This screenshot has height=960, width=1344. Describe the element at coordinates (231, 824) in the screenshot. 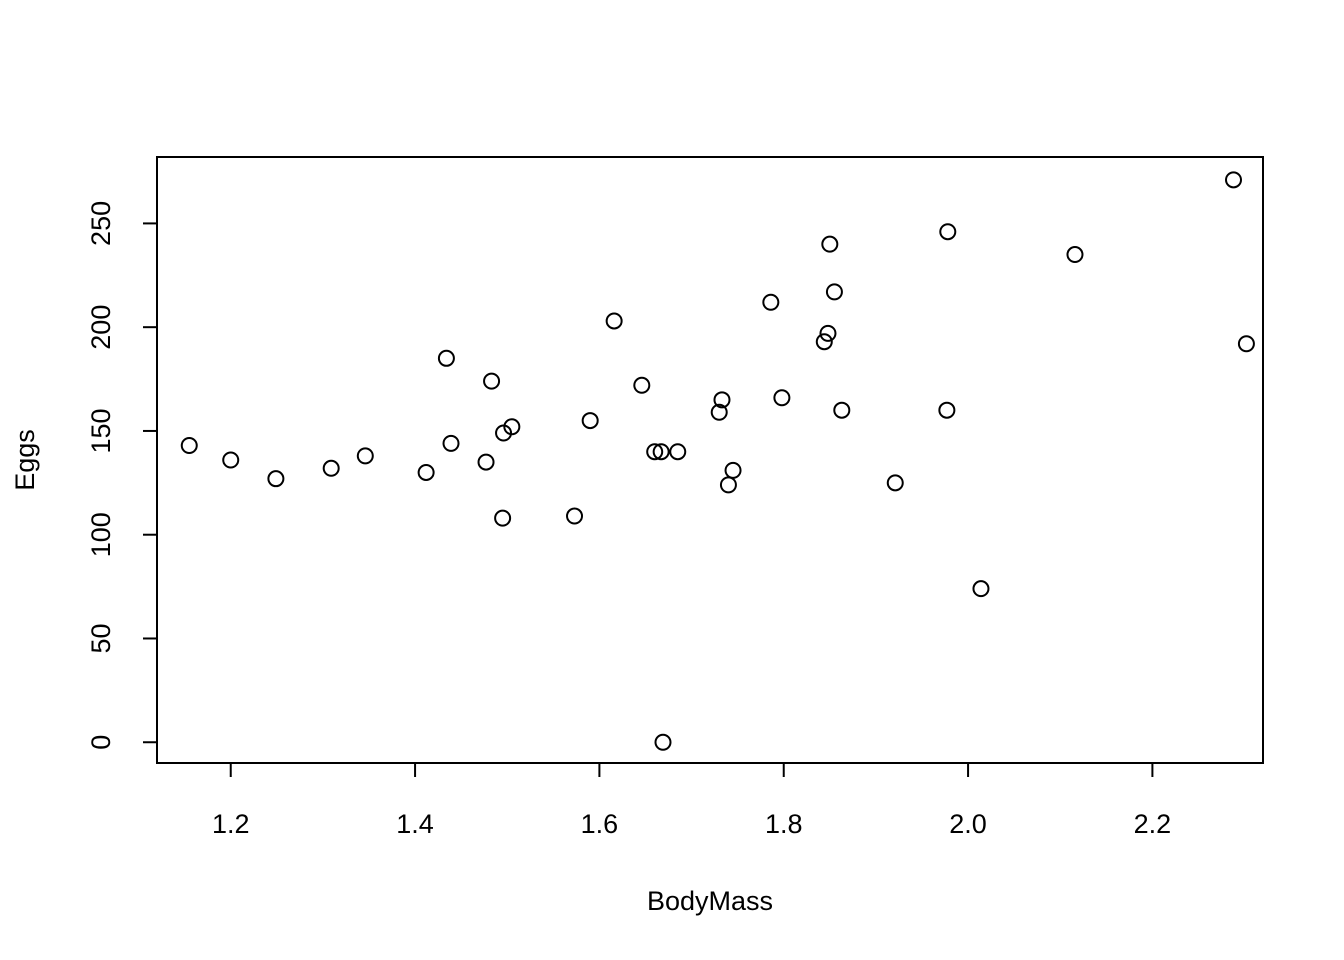

I see `x-tick-label: 1.2` at that location.